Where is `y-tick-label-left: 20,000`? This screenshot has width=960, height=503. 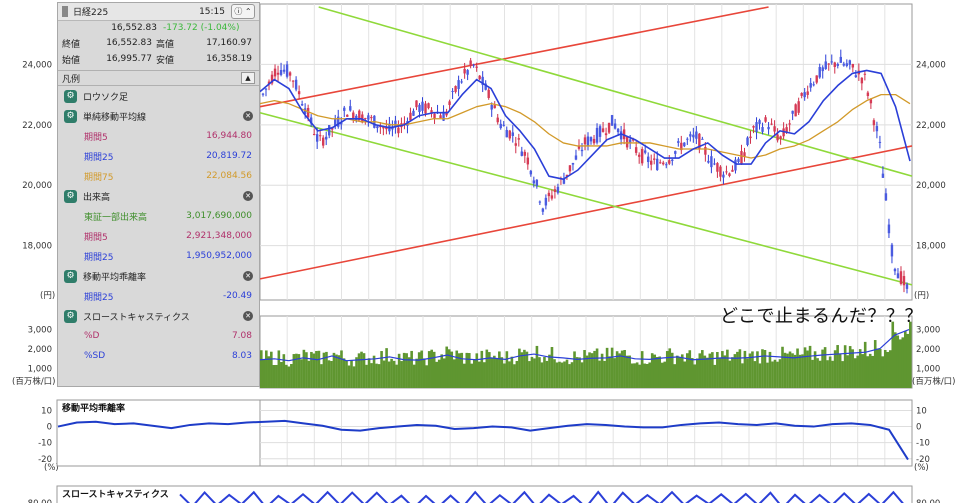
y-tick-label-left: 20,000 is located at coordinates (37, 186).